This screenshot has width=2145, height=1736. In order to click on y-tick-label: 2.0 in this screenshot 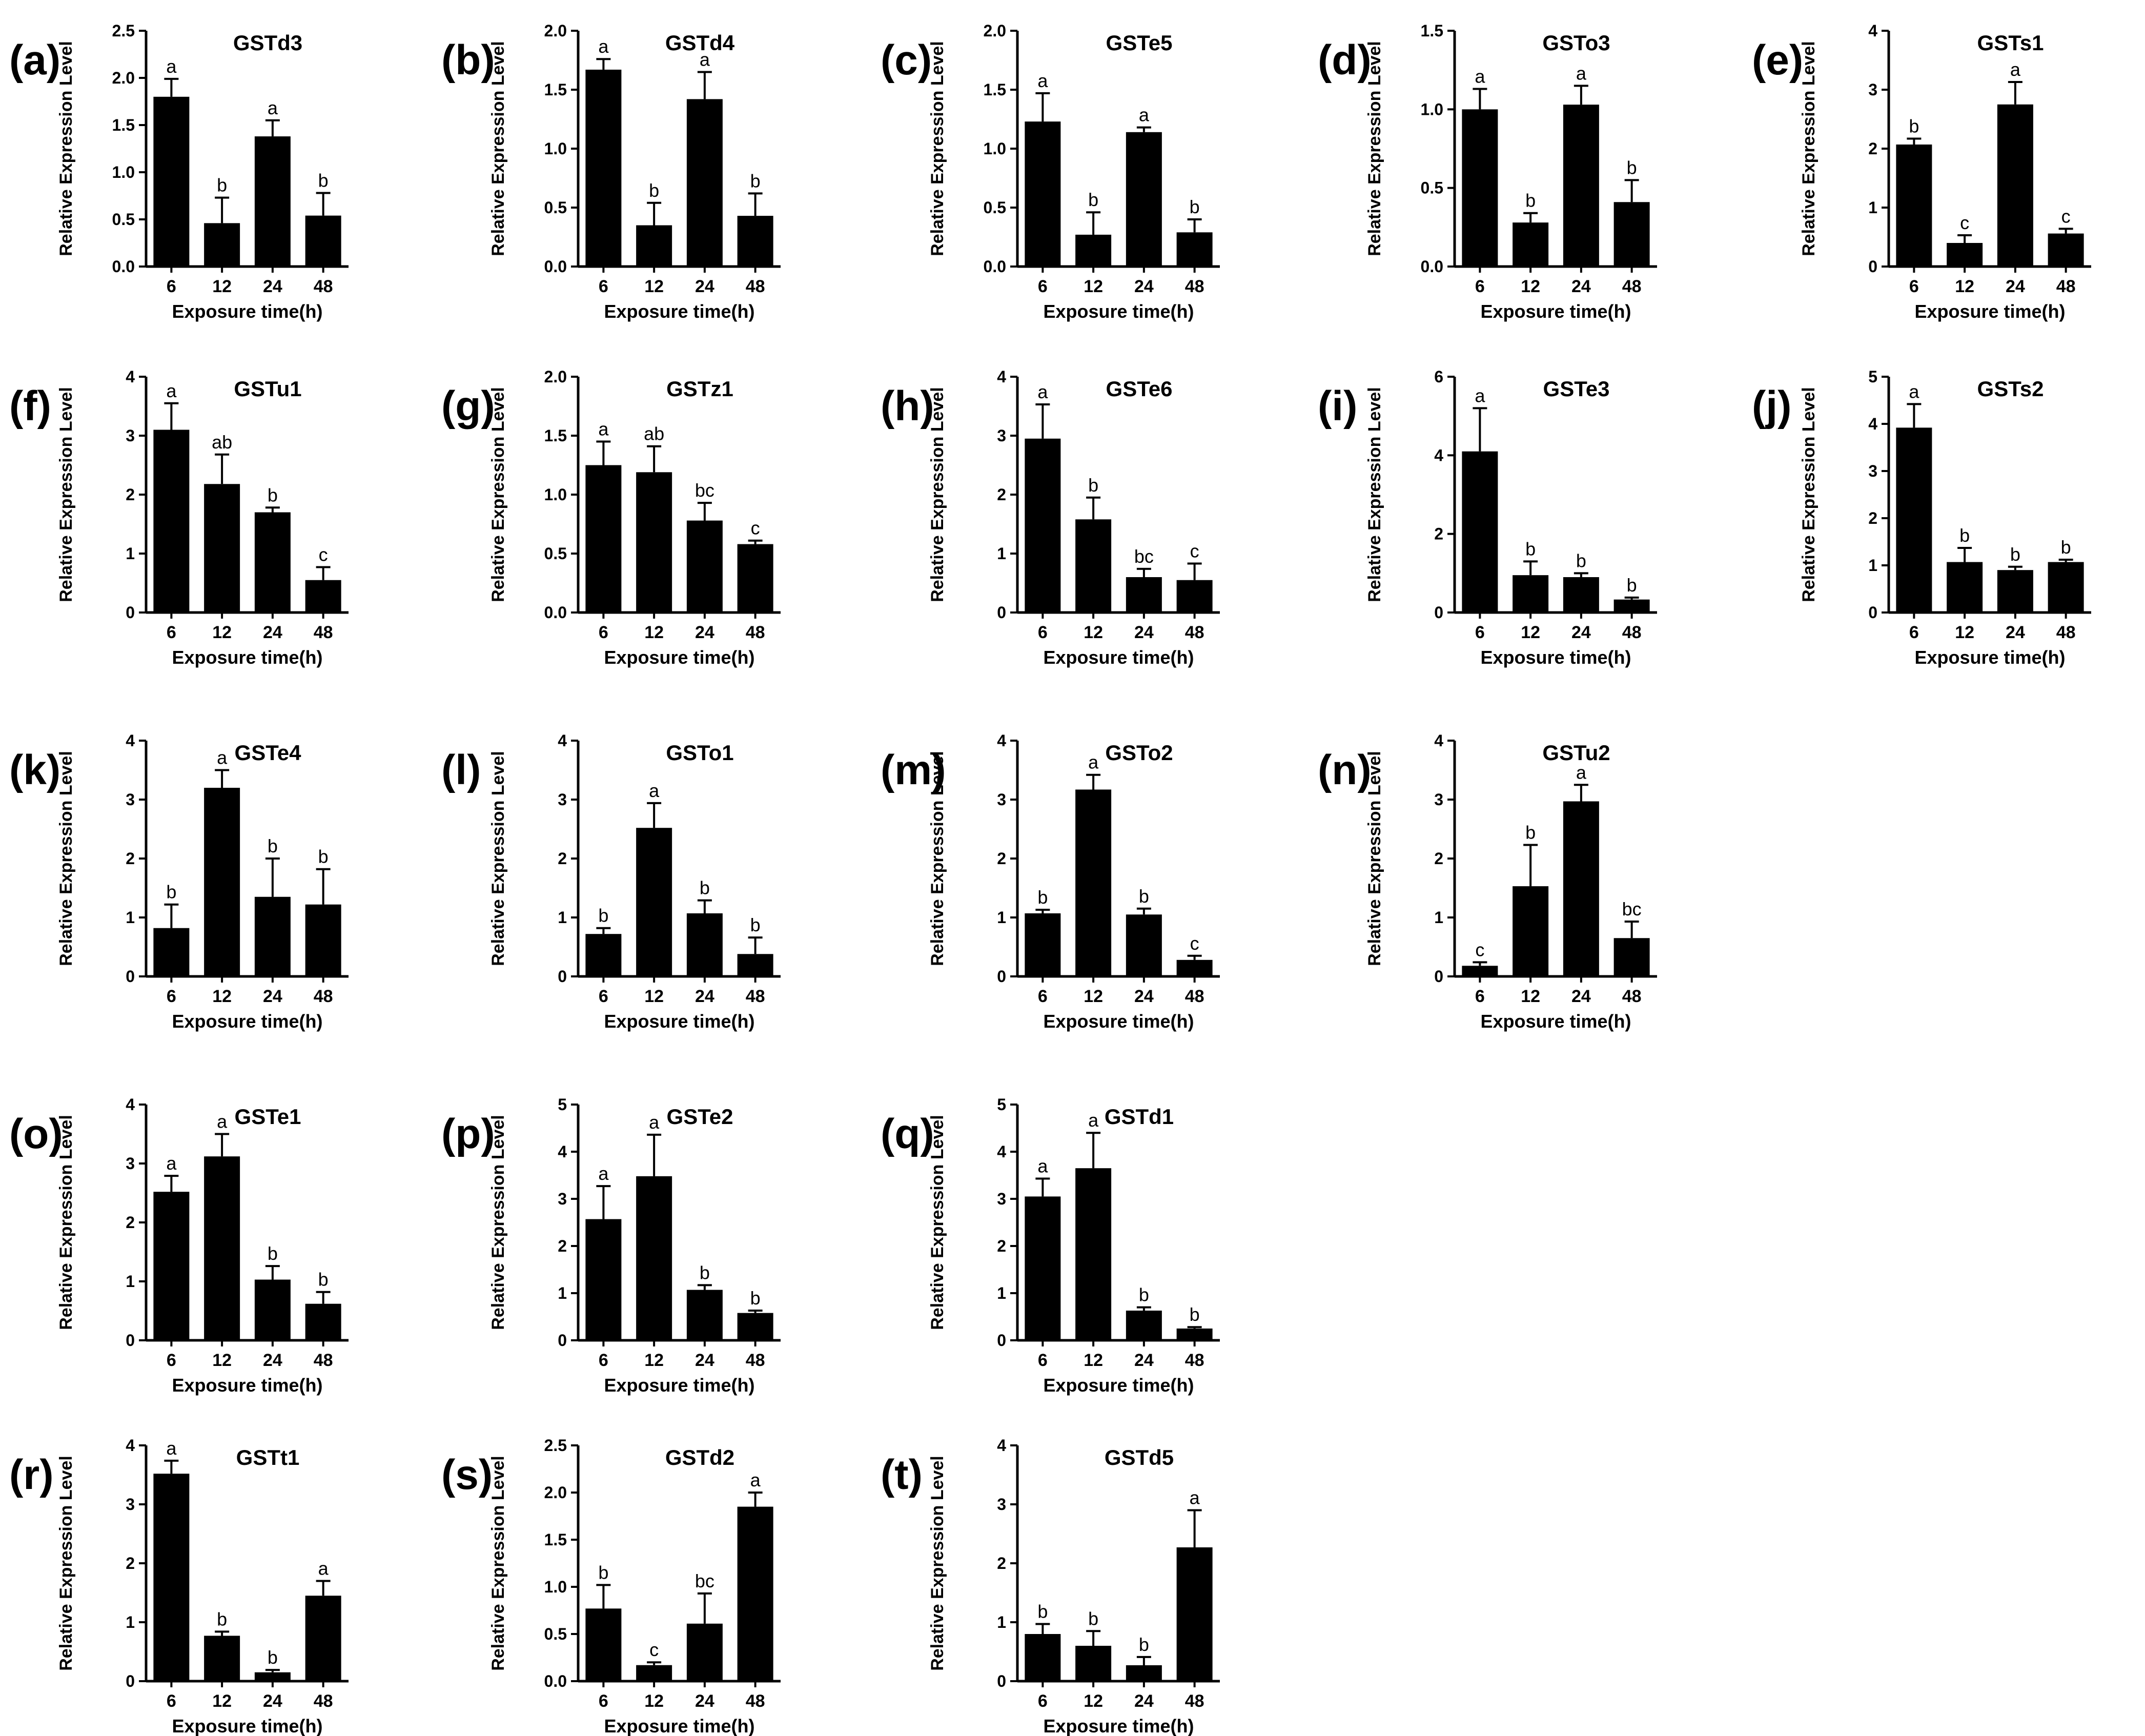, I will do `click(555, 31)`.